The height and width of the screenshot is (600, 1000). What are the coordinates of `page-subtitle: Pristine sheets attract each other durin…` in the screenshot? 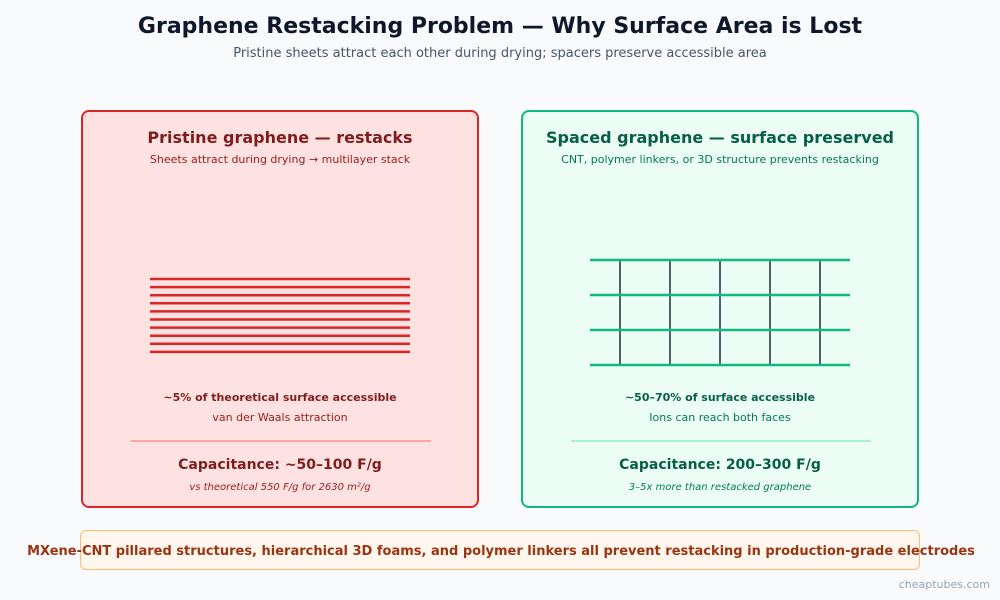 It's located at (500, 53).